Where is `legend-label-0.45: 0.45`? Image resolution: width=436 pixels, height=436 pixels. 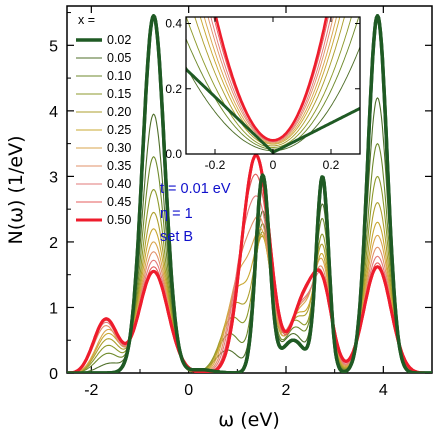 legend-label-0.45: 0.45 is located at coordinates (119, 202).